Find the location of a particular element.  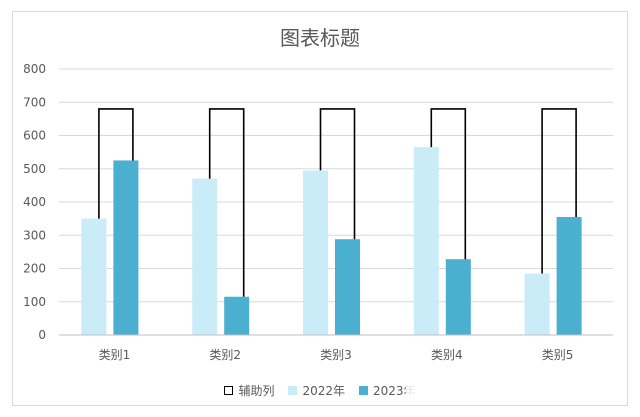

legend-swatch-2023 is located at coordinates (363, 390).